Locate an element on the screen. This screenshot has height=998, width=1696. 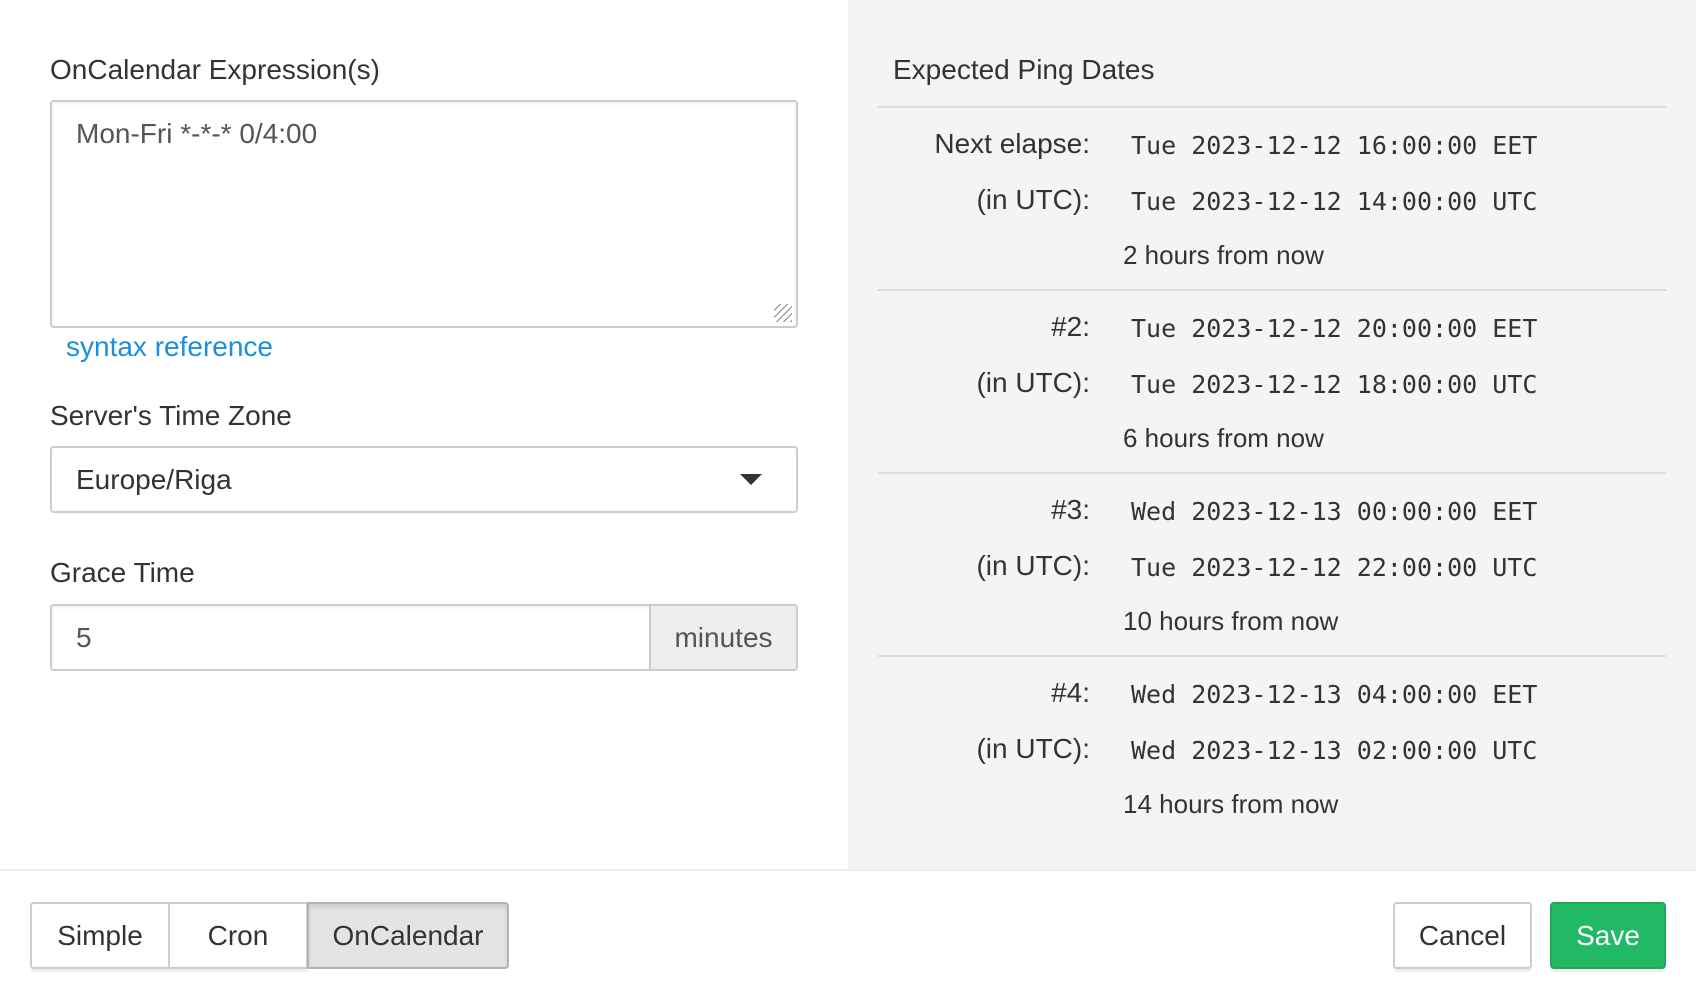
entry-utc-time: Tue 2023-12-12 18:00:00 UTC is located at coordinates (1334, 384).